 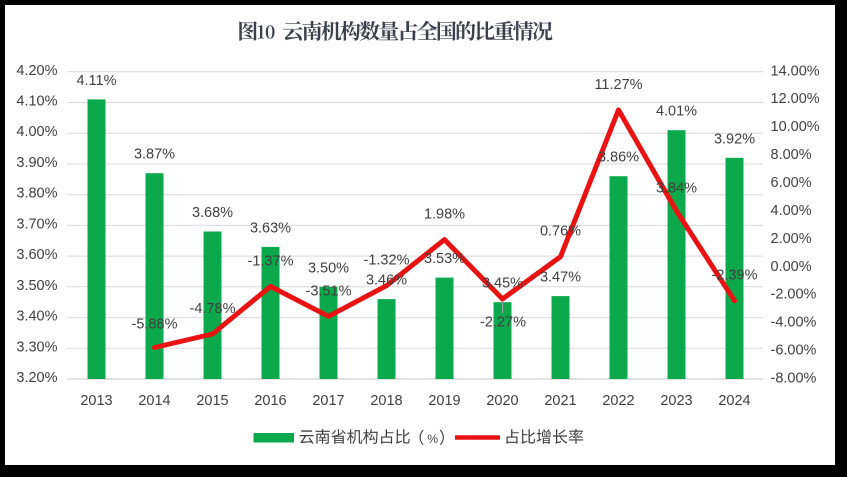 What do you see at coordinates (794, 323) in the screenshot?
I see `svg-text: -4.00%` at bounding box center [794, 323].